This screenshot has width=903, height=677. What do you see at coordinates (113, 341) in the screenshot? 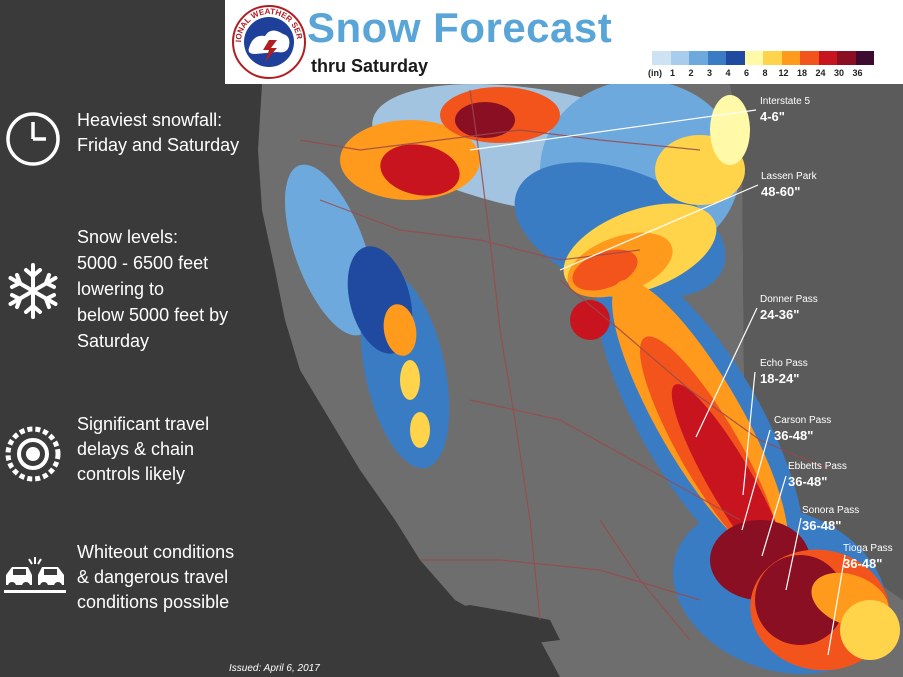
I see `info-text-line: Saturday` at bounding box center [113, 341].